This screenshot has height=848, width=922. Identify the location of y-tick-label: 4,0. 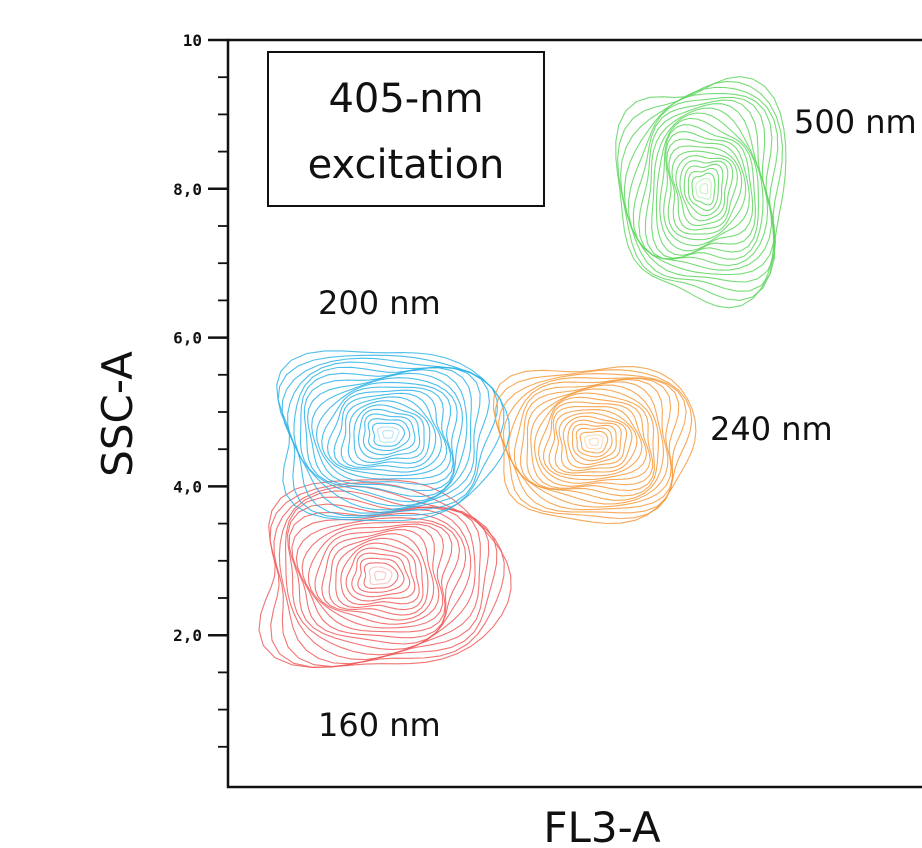
(187, 486).